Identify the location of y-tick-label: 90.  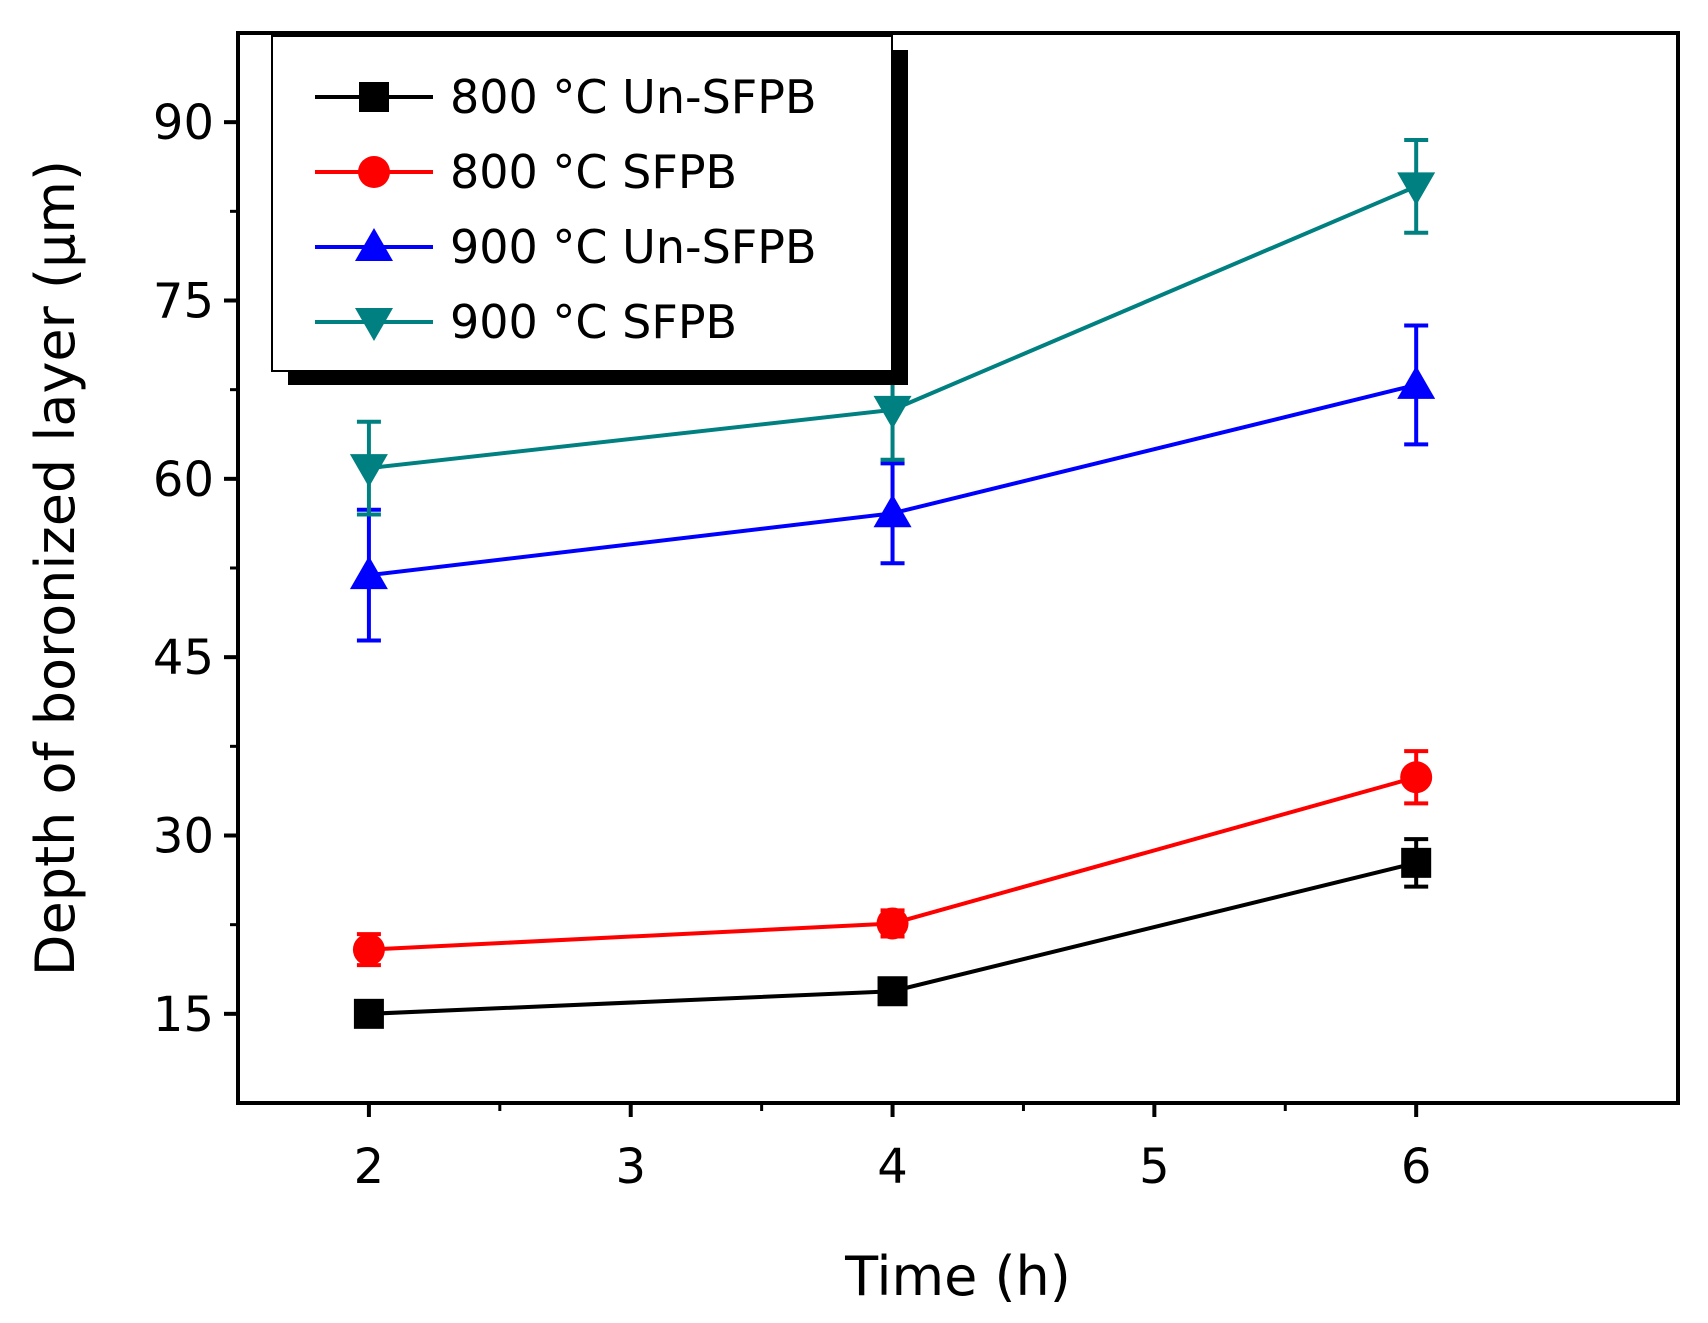
(183, 123).